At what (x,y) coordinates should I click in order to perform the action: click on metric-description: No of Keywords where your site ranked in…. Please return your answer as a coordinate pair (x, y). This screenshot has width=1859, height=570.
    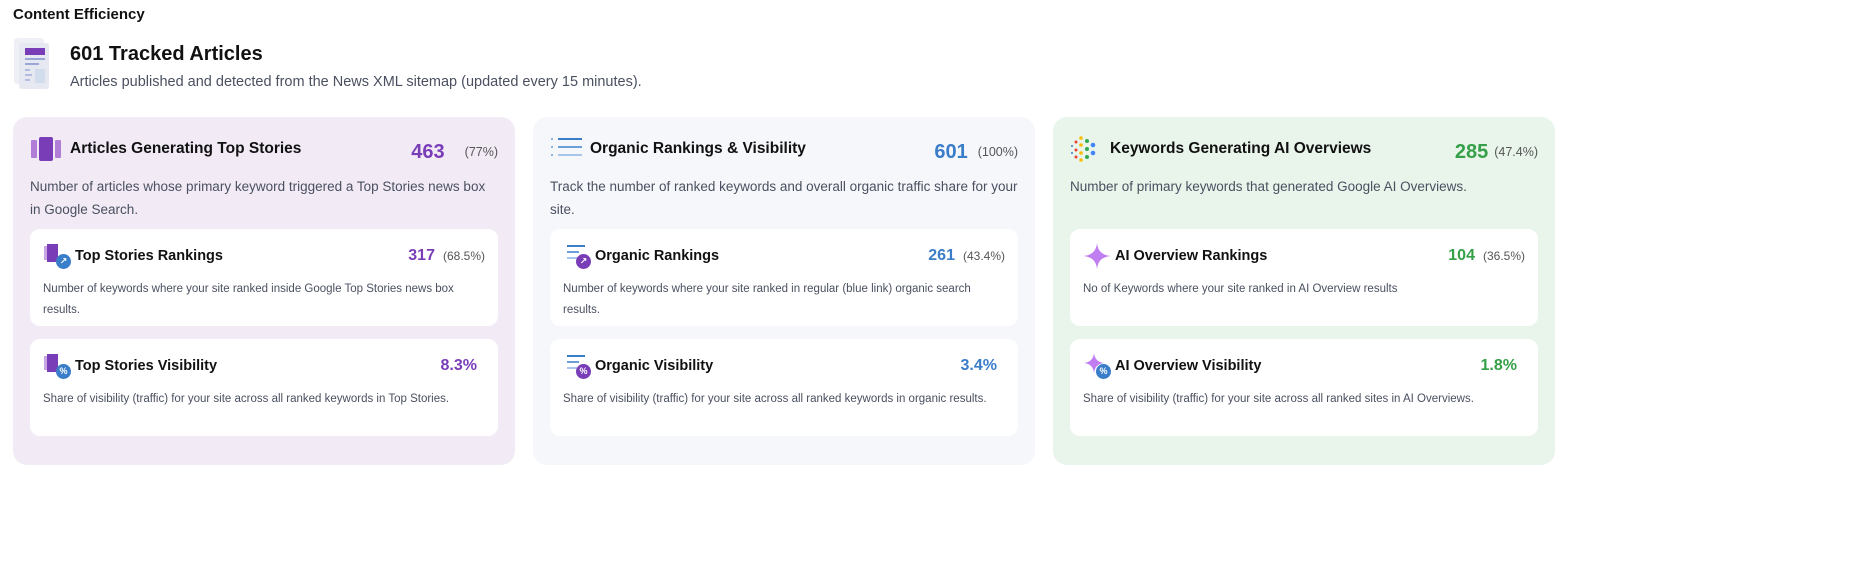
    Looking at the image, I should click on (1240, 289).